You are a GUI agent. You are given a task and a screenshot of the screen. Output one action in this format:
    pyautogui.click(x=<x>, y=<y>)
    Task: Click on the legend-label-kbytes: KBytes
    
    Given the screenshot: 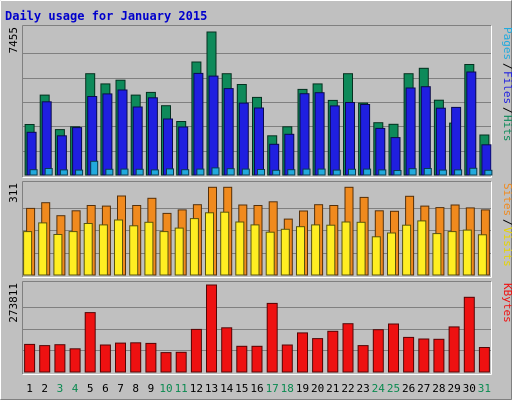 What is the action you would take?
    pyautogui.click(x=506, y=303)
    